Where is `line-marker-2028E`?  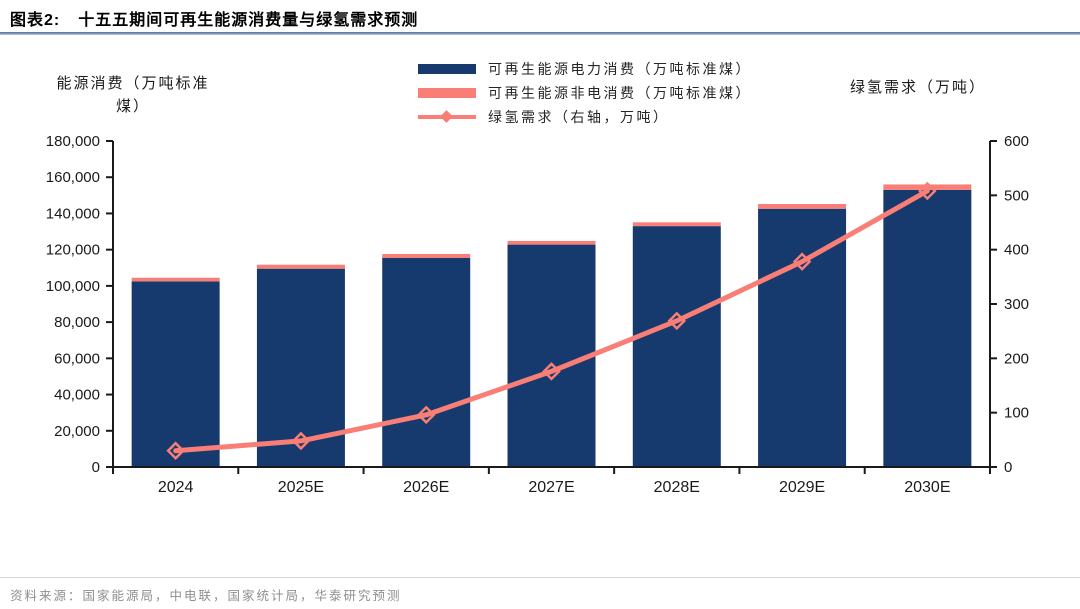
line-marker-2028E is located at coordinates (677, 321).